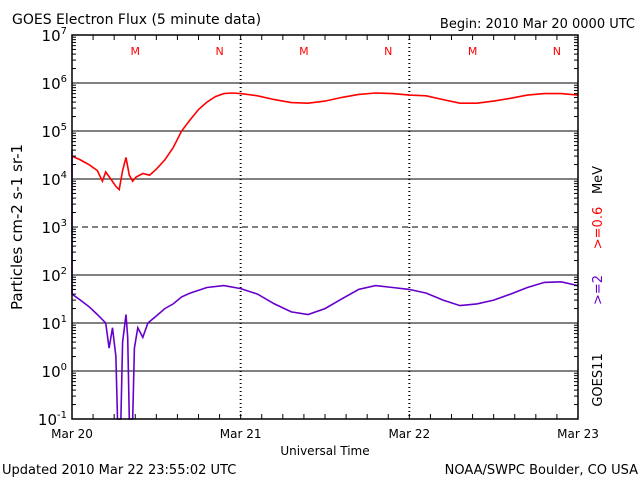 Image resolution: width=640 pixels, height=480 pixels. Describe the element at coordinates (598, 228) in the screenshot. I see `series-label-0-6mev: >=0.6` at that location.